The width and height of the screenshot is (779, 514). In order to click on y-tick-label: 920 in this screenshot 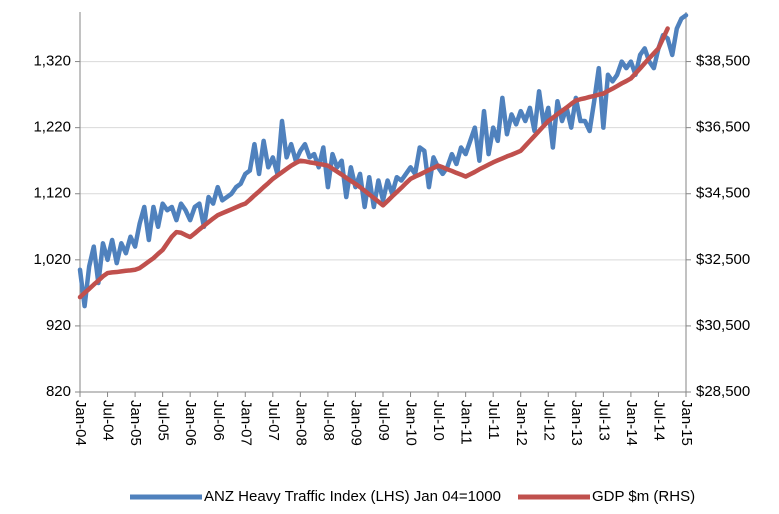, I will do `click(58, 325)`.